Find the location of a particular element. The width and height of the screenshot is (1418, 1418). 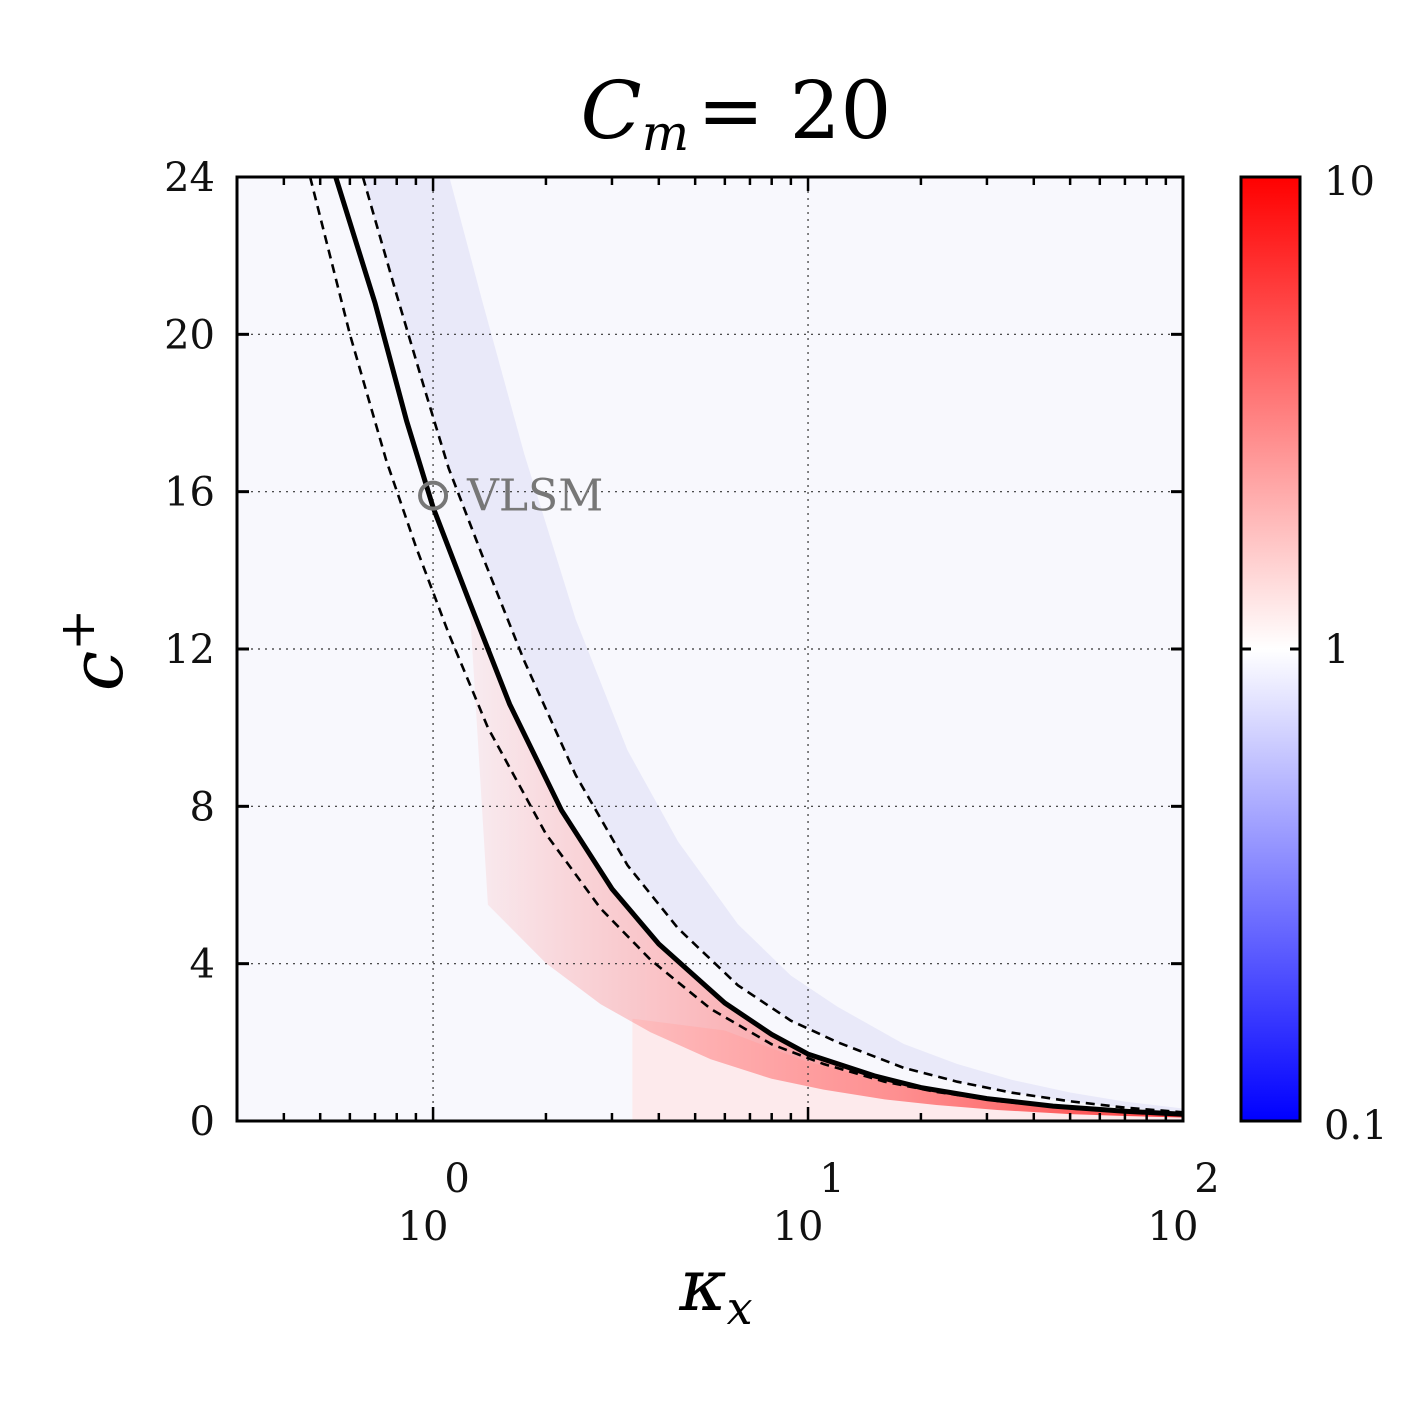

x-axis-label: κx is located at coordinates (715, 1289).